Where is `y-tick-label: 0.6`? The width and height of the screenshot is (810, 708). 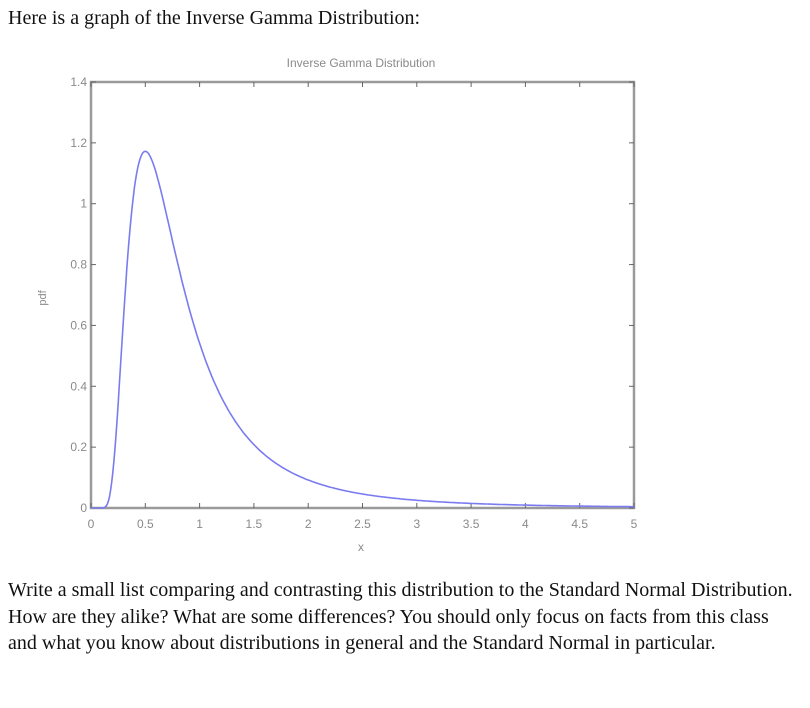
y-tick-label: 0.6 is located at coordinates (78, 325).